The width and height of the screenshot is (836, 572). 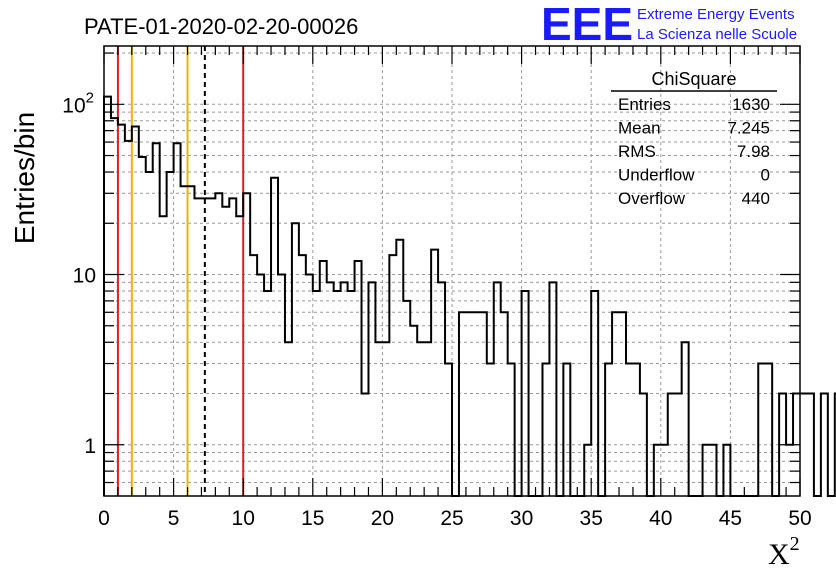 What do you see at coordinates (382, 518) in the screenshot?
I see `x-tick-label: 20` at bounding box center [382, 518].